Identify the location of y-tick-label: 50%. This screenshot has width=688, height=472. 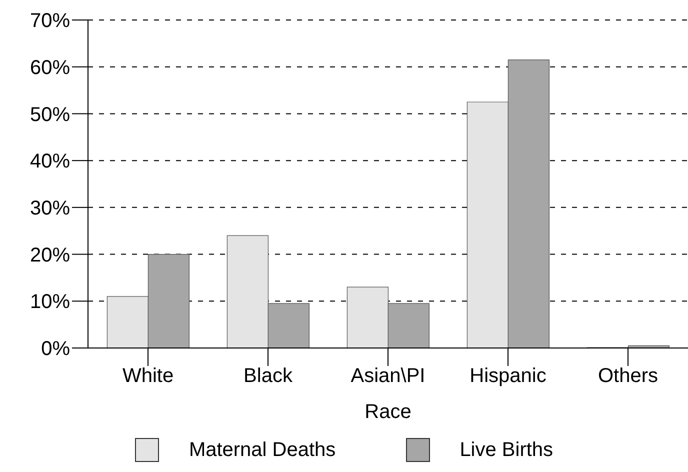
(50, 115).